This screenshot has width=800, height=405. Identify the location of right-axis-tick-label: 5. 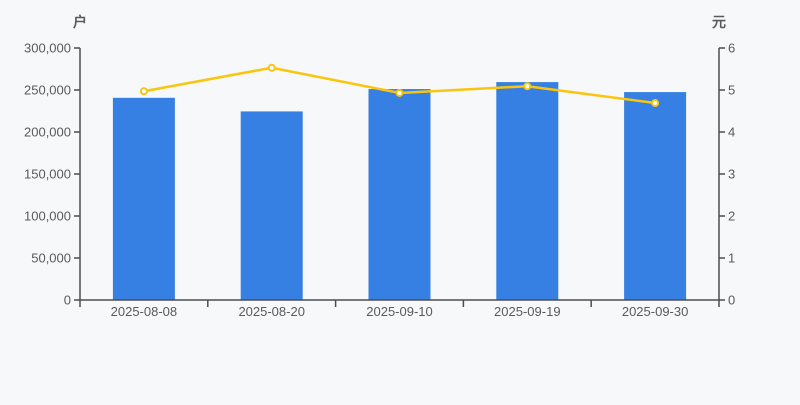
(731, 90).